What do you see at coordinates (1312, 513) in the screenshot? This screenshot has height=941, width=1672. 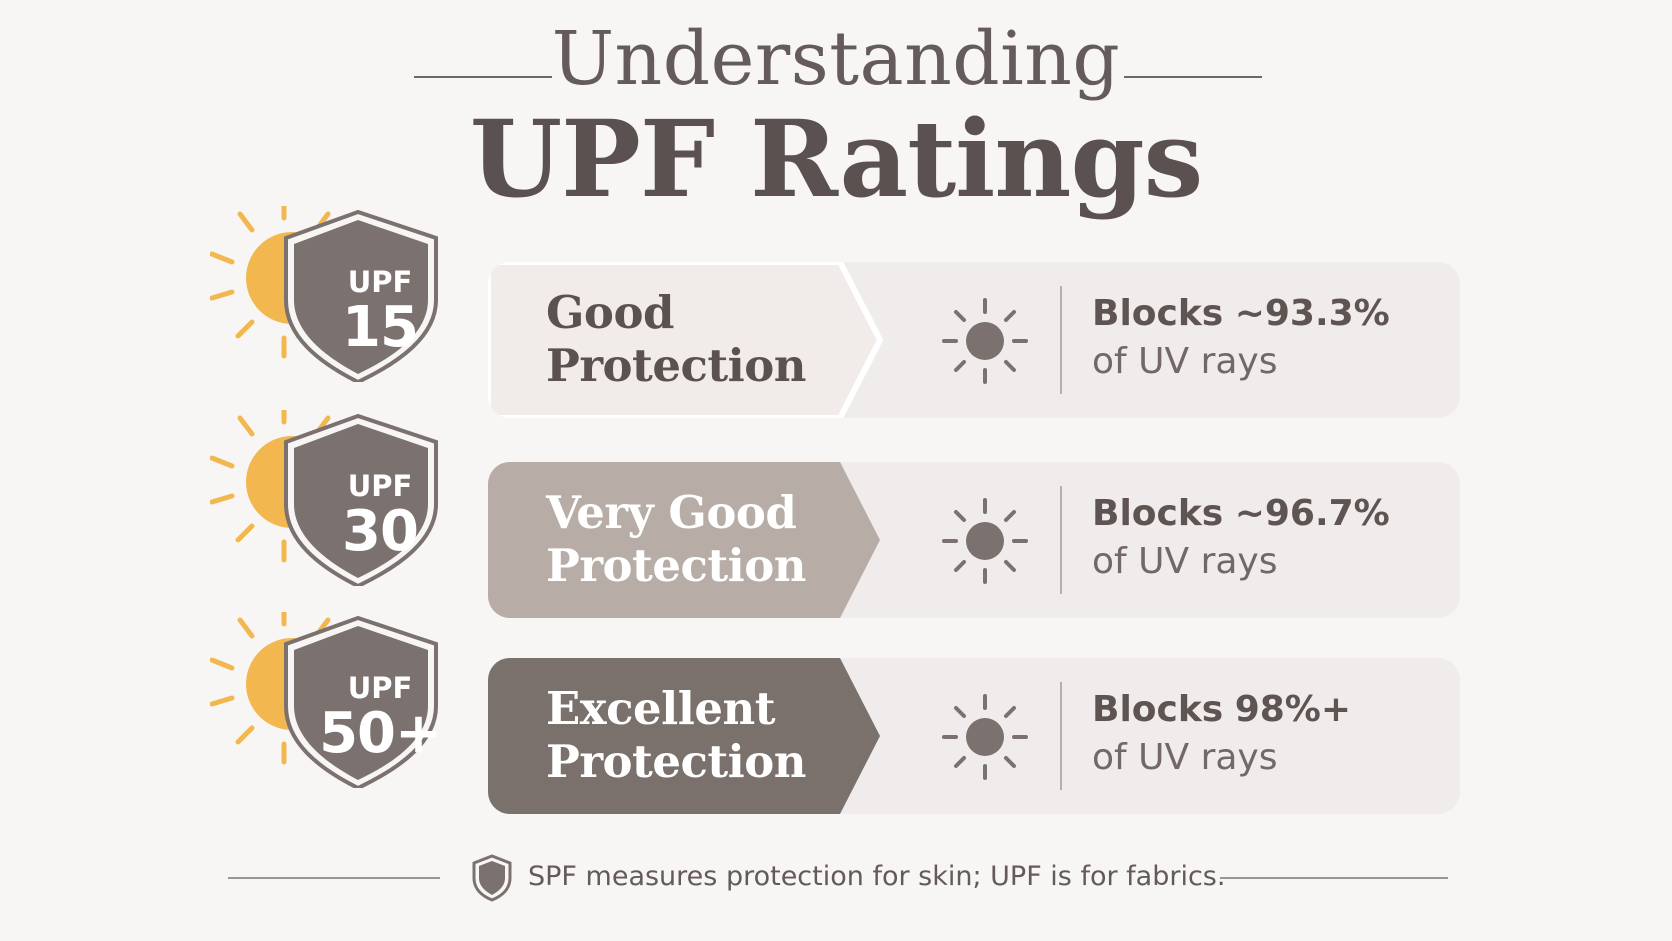 I see `blocks-value: ~96.7%` at bounding box center [1312, 513].